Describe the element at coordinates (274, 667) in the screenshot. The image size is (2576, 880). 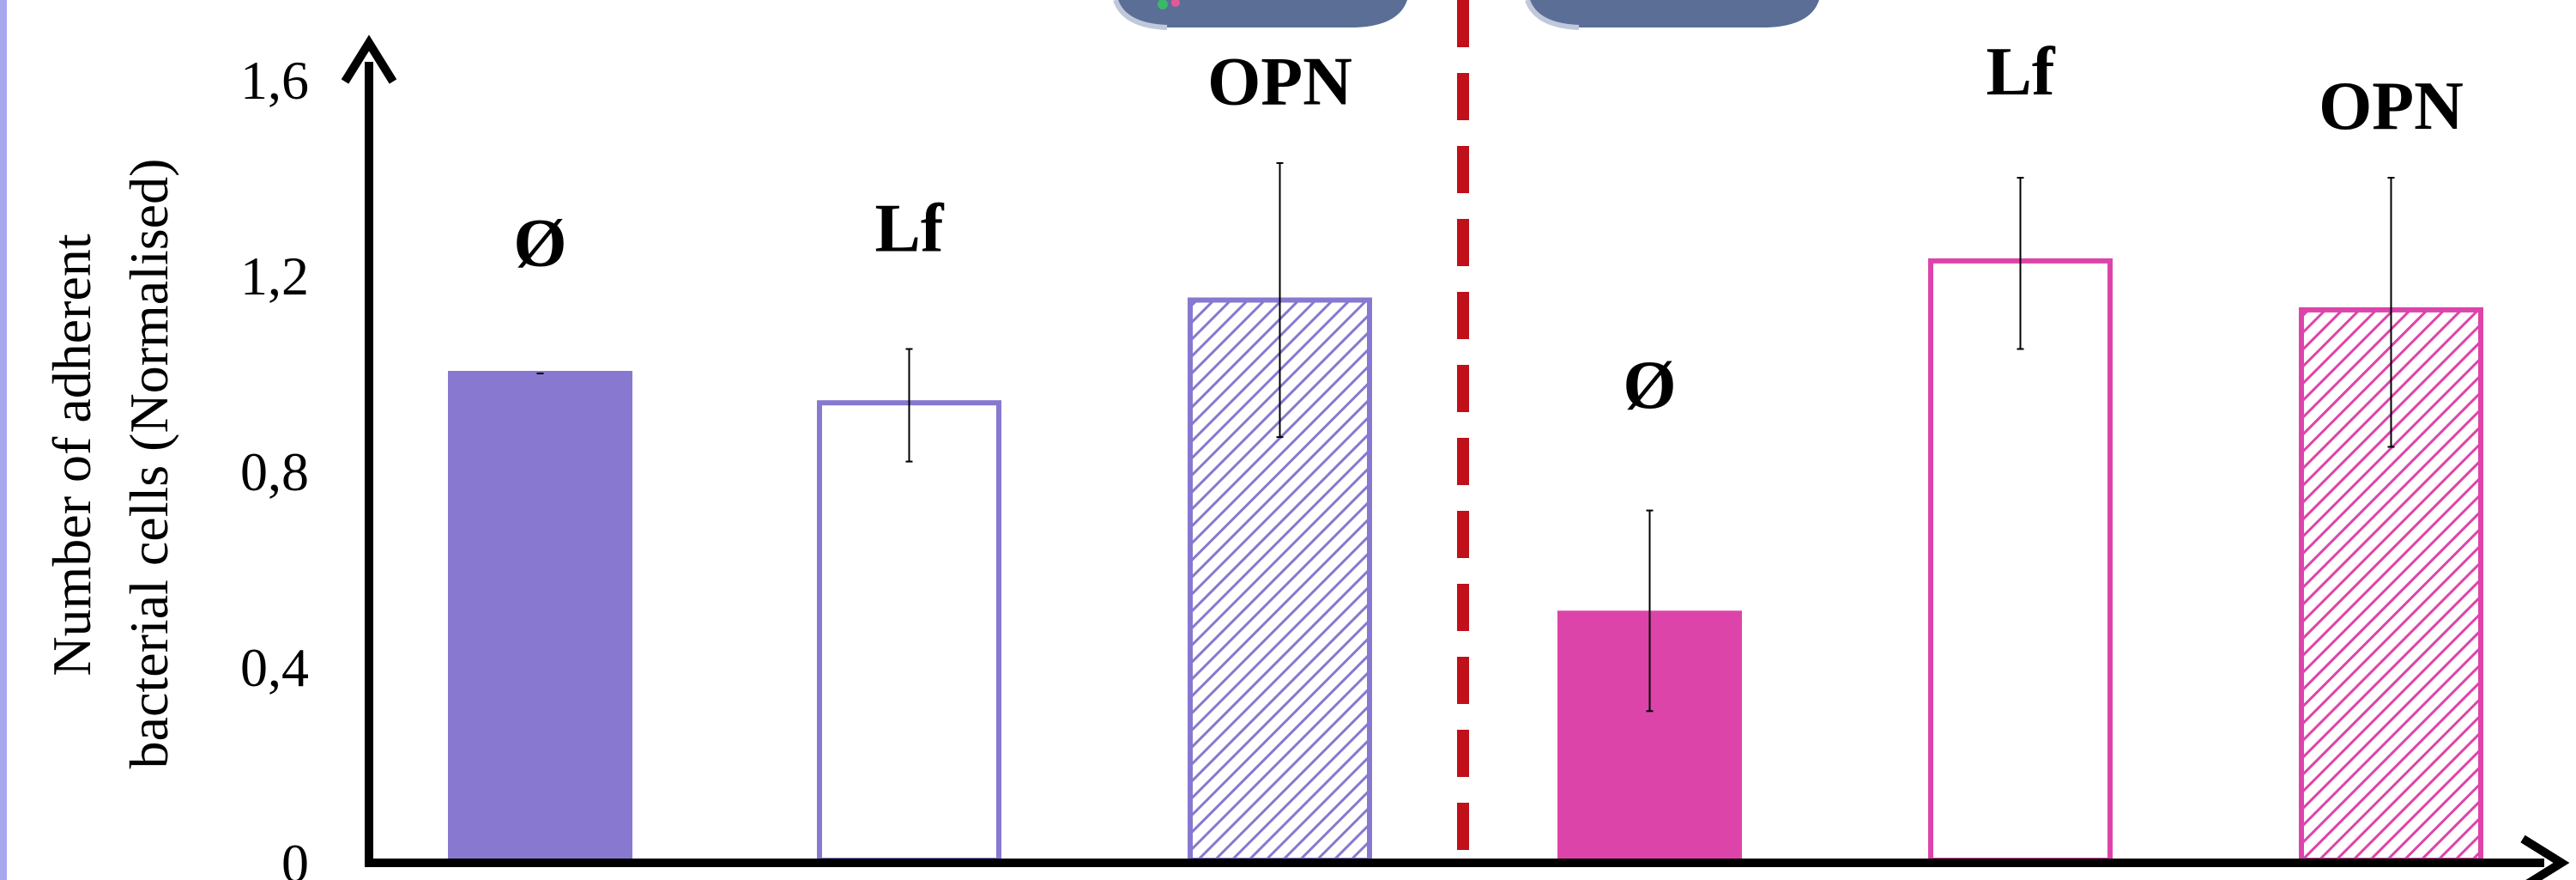
I see `y-tick-label: 0,4` at that location.